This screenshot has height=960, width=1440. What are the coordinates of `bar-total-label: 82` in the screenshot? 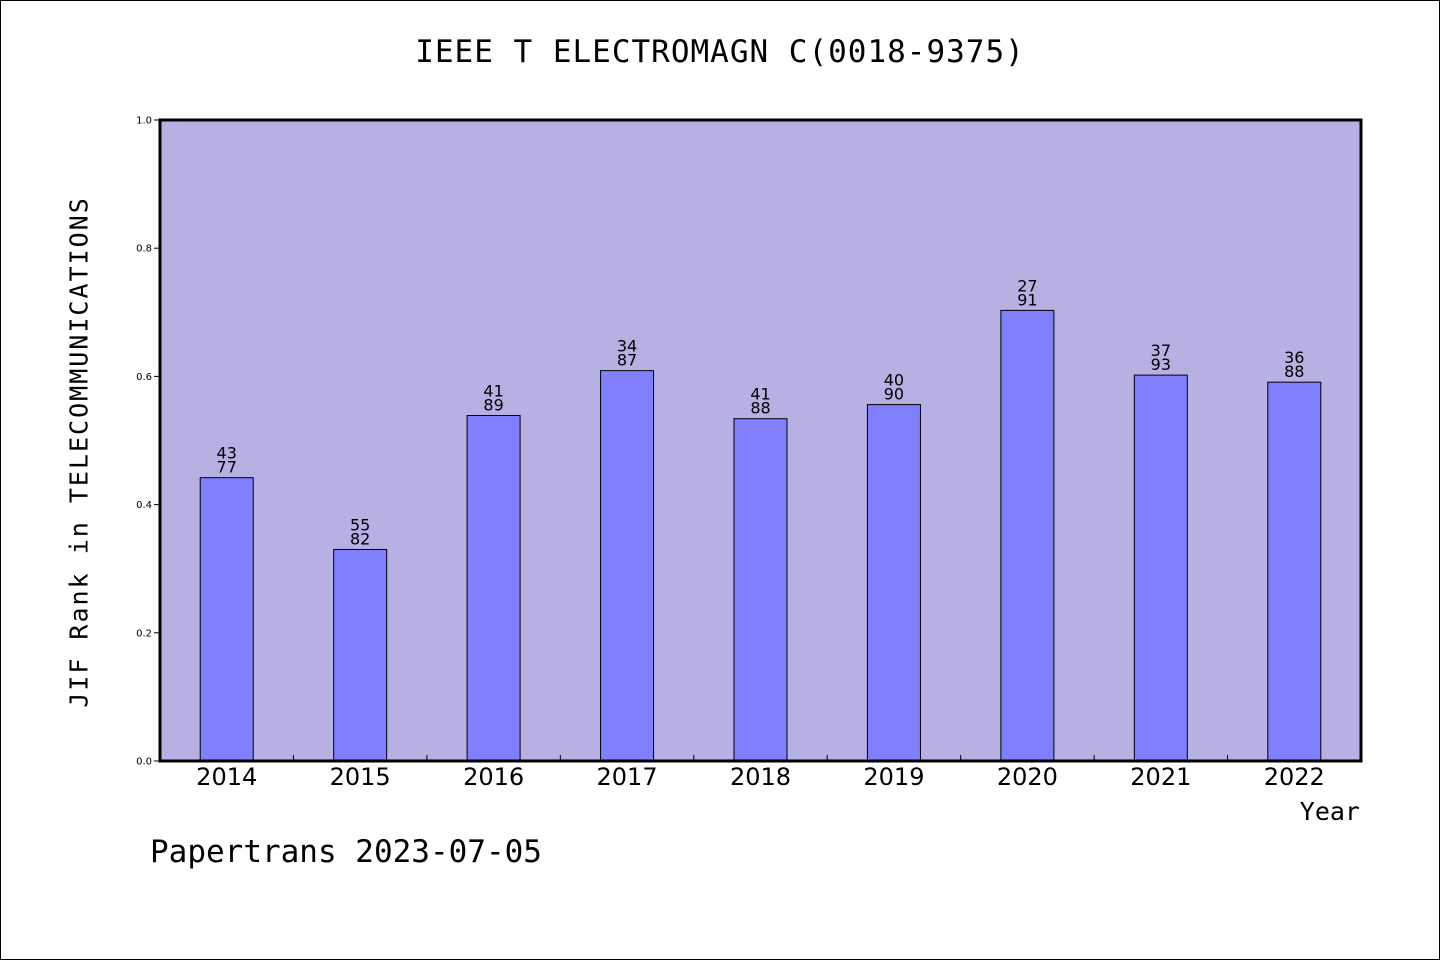 It's located at (360, 538).